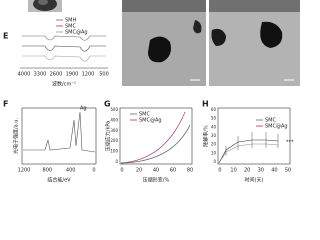  What do you see at coordinates (288, 171) in the screenshot?
I see `x-tick-label: 50` at bounding box center [288, 171].